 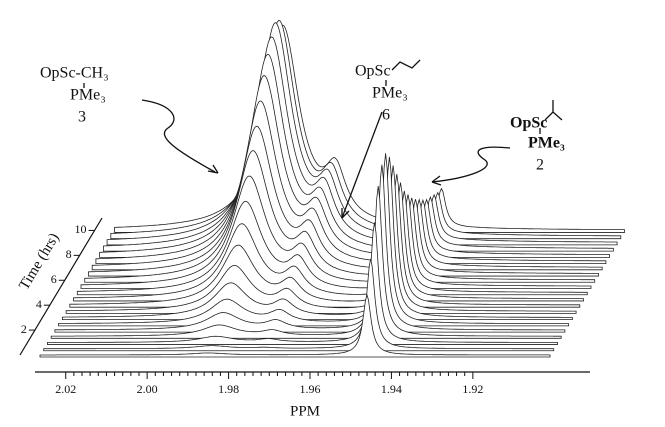 I want to click on y-axis, so click(x=61, y=286).